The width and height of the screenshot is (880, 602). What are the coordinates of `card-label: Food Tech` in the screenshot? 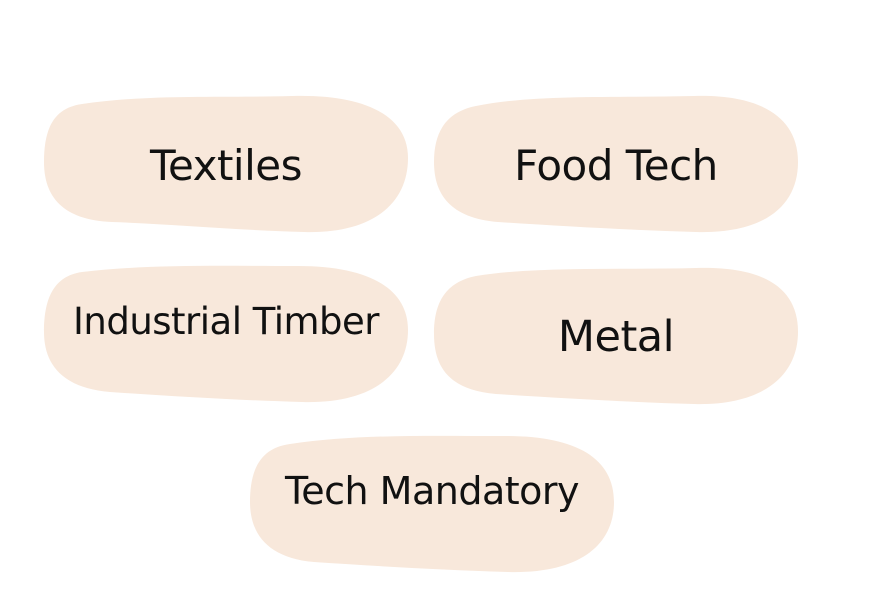 It's located at (616, 165).